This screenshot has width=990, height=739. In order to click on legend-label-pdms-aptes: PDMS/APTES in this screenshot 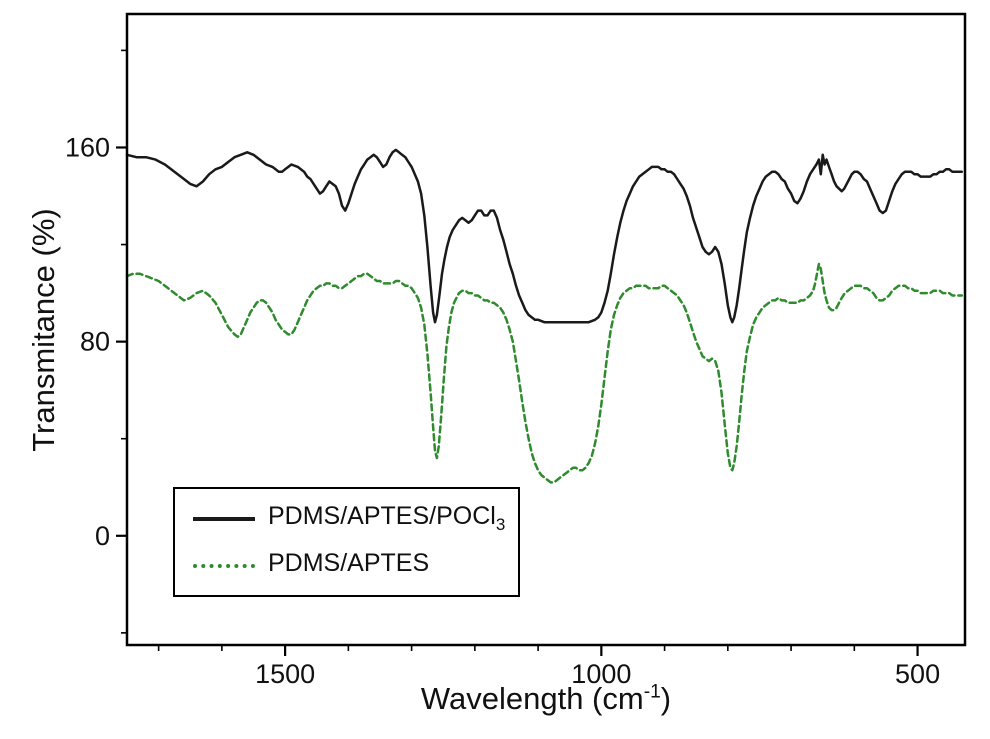, I will do `click(348, 565)`.